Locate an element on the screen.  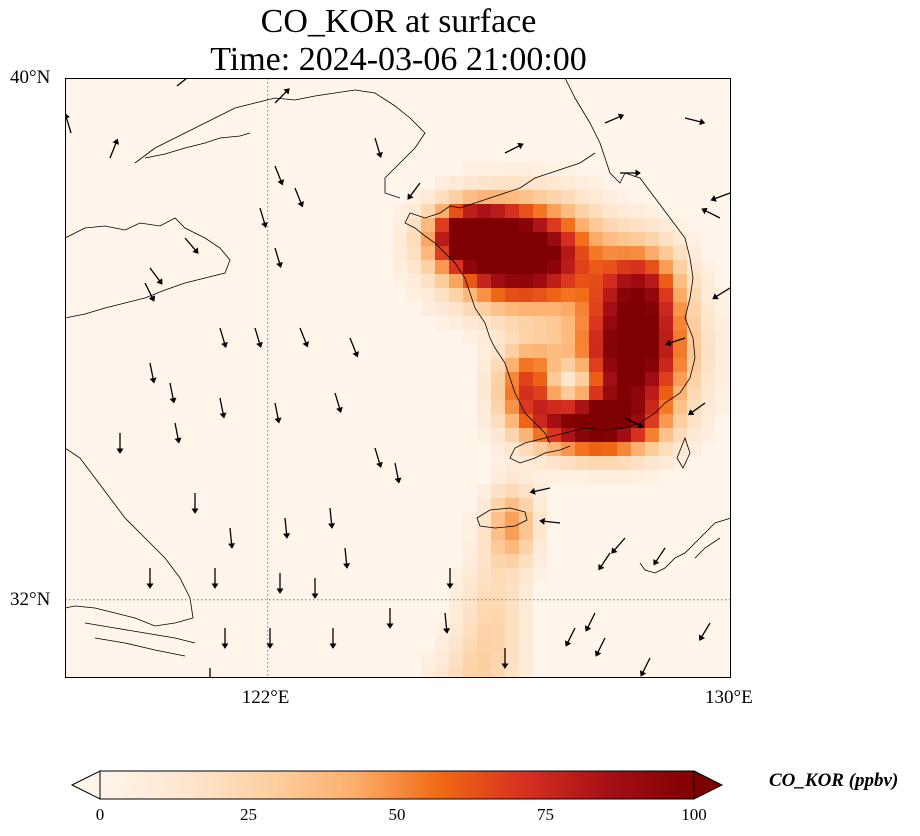
colorbar-tick-label: 50 is located at coordinates (397, 814).